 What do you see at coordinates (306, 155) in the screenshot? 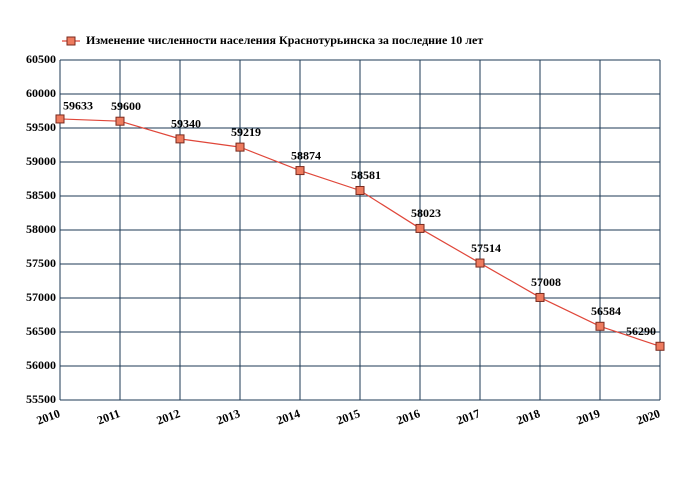
I see `data-label: 58874` at bounding box center [306, 155].